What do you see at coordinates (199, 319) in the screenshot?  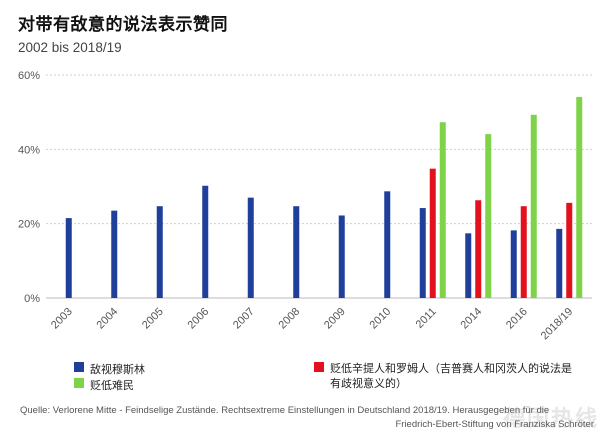 I see `x-tick-label: 2006` at bounding box center [199, 319].